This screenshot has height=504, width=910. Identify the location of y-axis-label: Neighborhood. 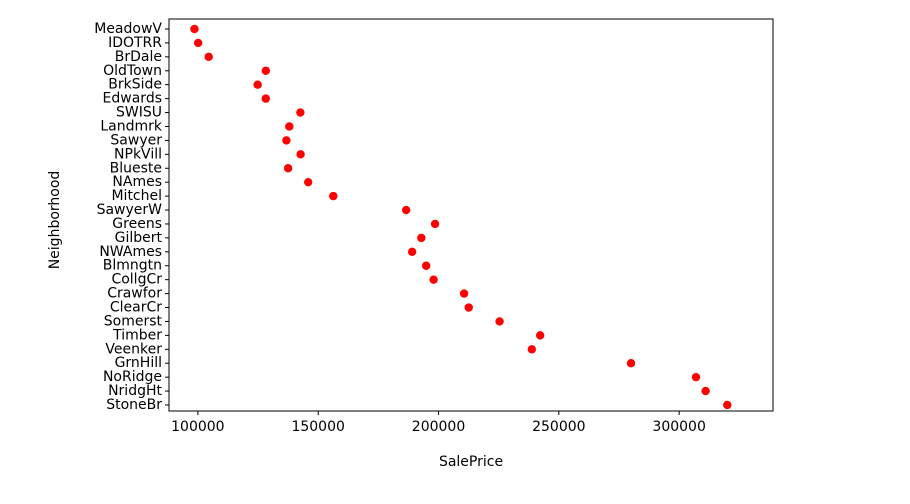
(55, 220).